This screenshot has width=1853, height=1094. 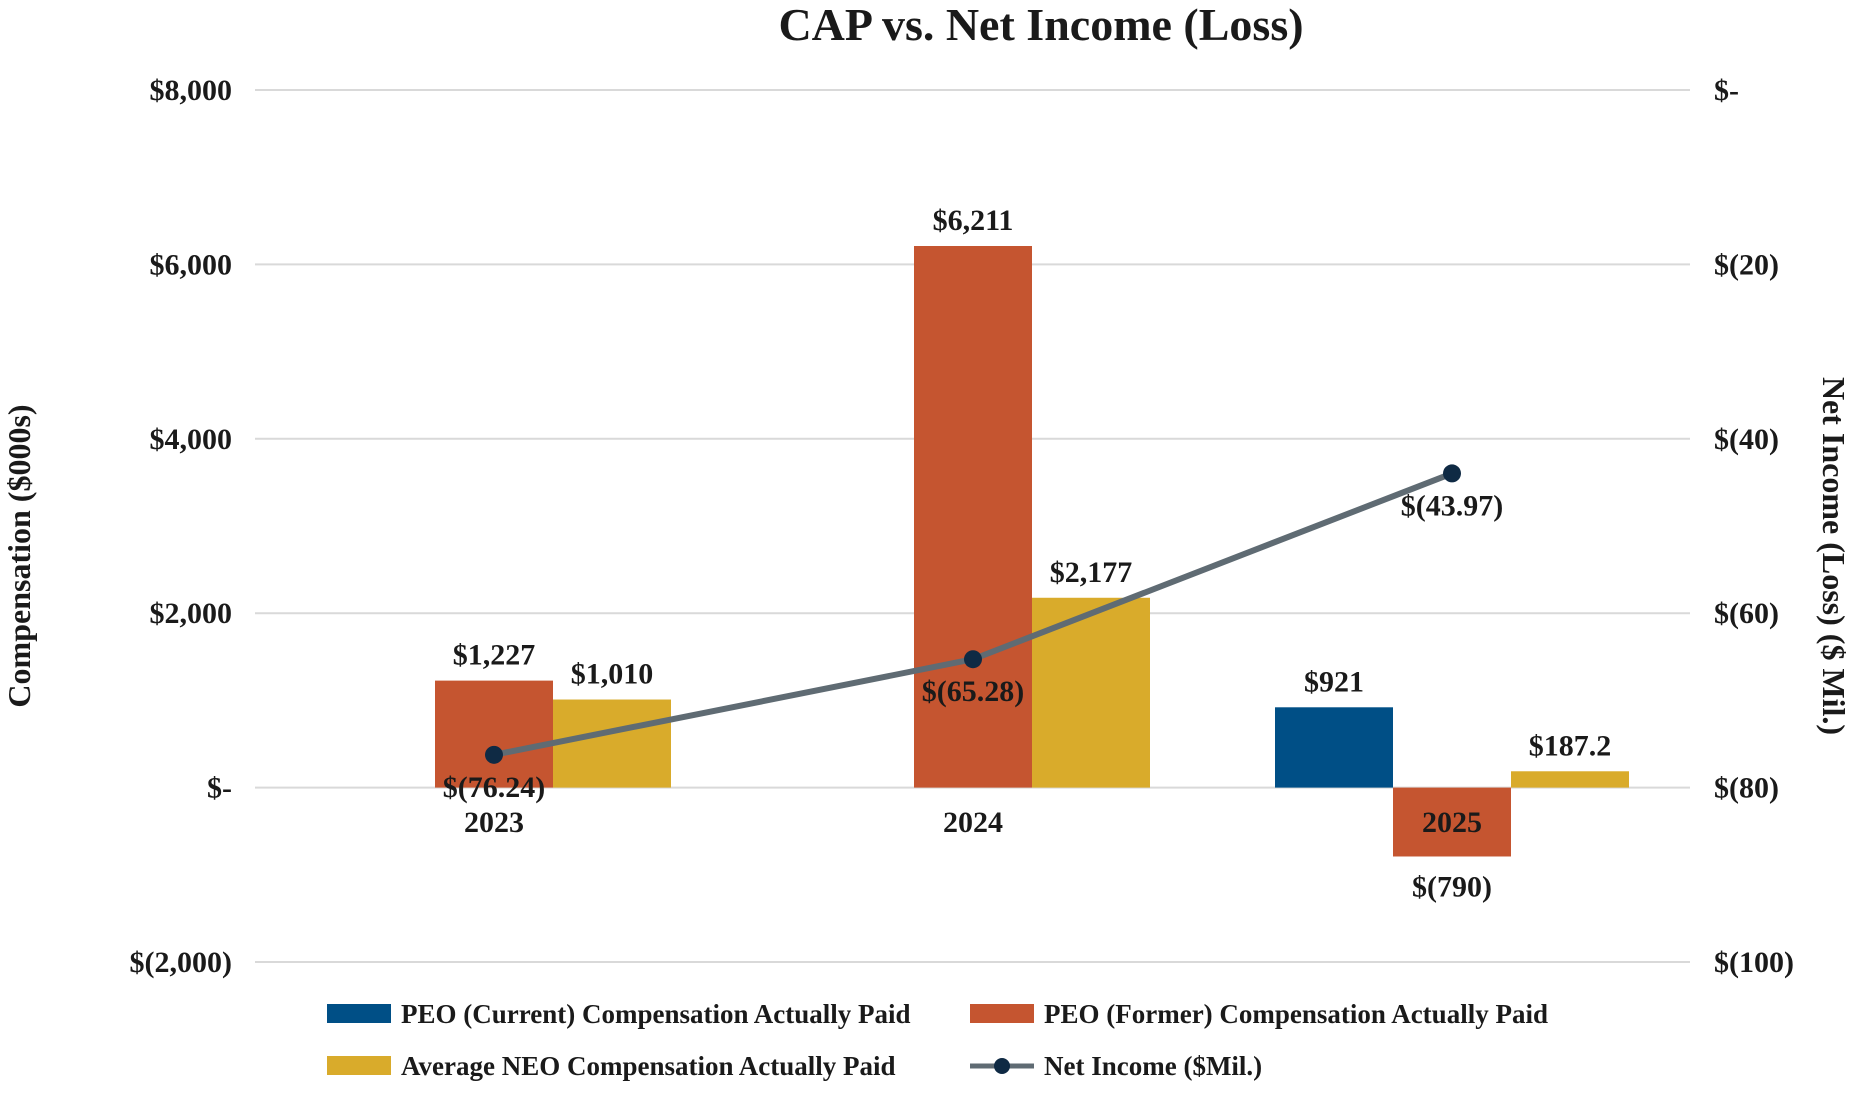 What do you see at coordinates (19, 555) in the screenshot?
I see `y-axis-label: Compensation ($000s)` at bounding box center [19, 555].